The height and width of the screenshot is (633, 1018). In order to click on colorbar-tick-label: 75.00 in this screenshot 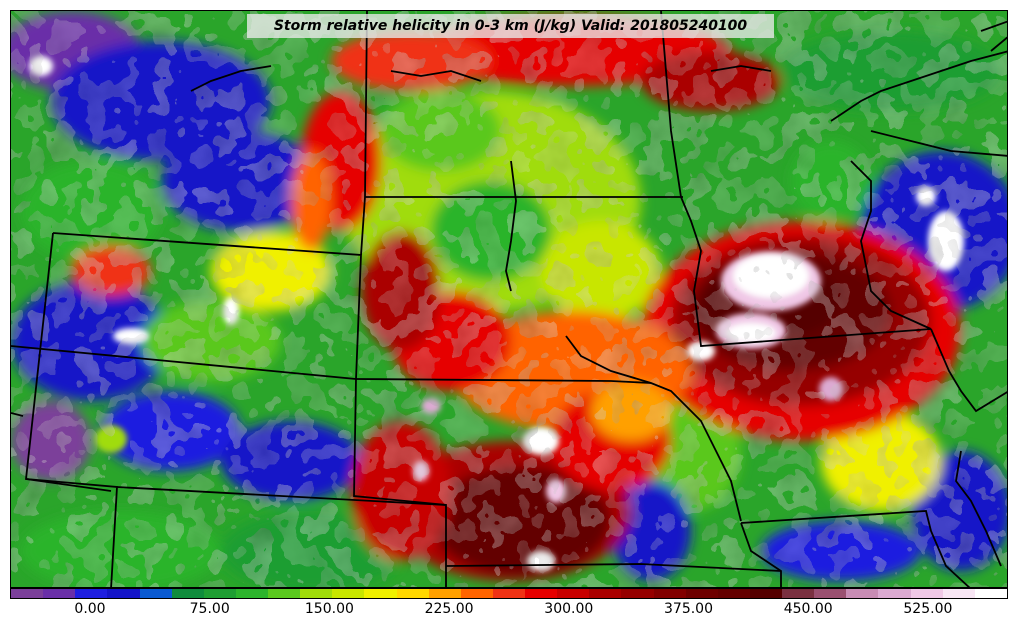, I will do `click(209, 609)`.